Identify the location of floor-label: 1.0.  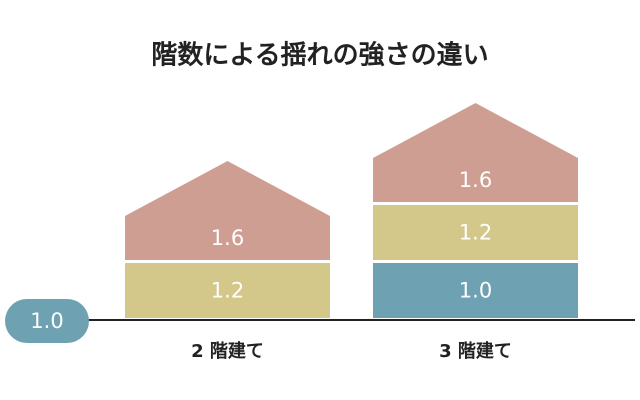
(475, 291).